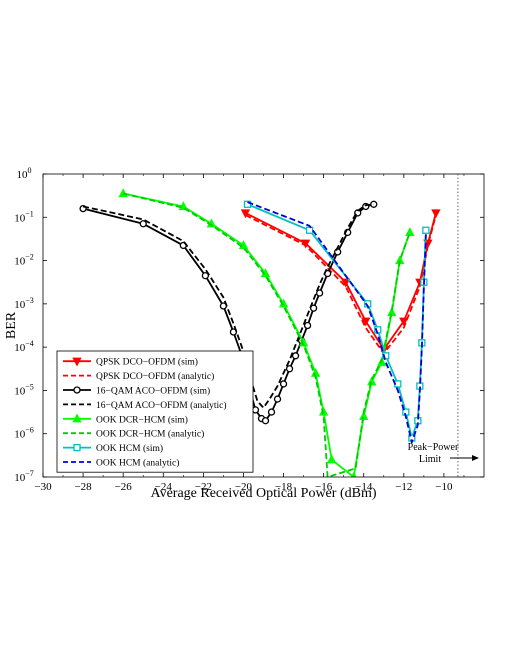 Image resolution: width=512 pixels, height=663 pixels. I want to click on y-tick-label: 10⁻⁷, so click(24, 476).